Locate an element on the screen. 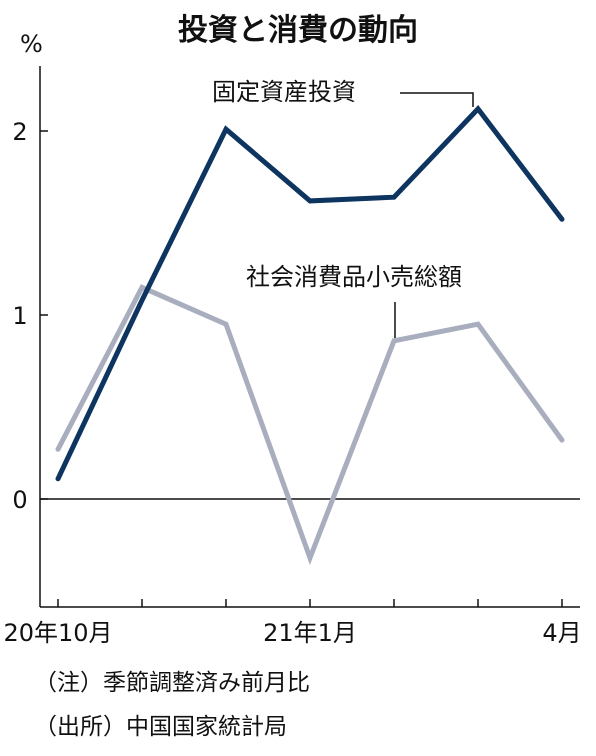 Image resolution: width=596 pixels, height=756 pixels. x-tick-label: 21年1月 is located at coordinates (310, 633).